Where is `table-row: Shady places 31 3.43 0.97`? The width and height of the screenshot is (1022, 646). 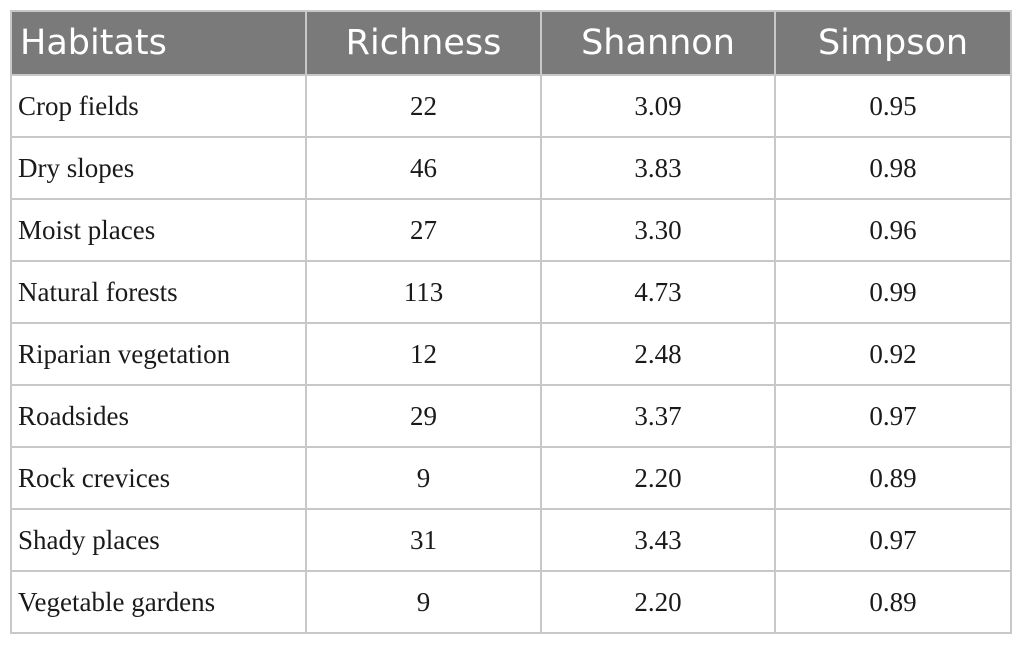
table-row: Shady places 31 3.43 0.97 is located at coordinates (511, 540).